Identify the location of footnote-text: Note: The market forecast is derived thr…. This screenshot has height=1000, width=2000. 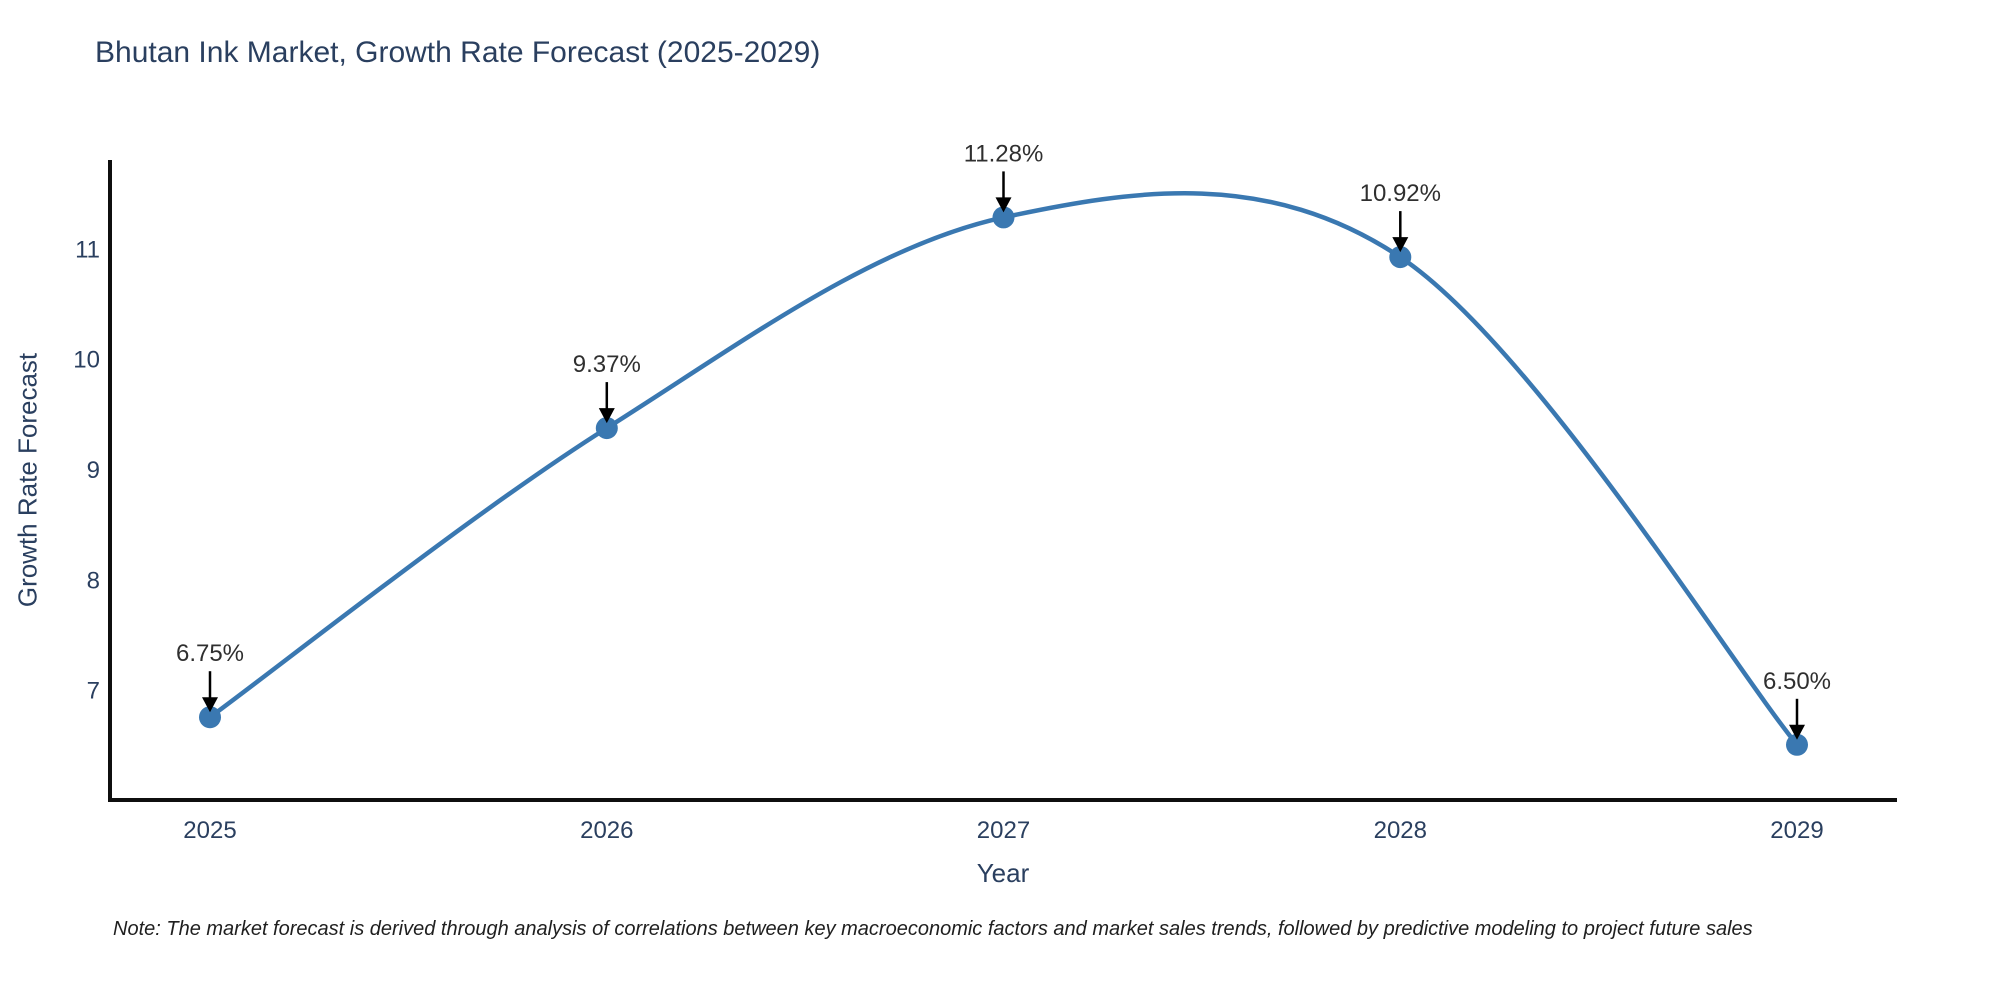
(933, 929).